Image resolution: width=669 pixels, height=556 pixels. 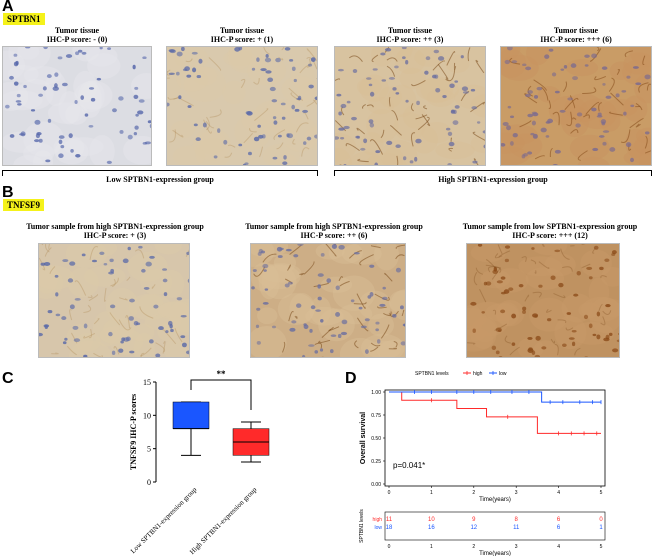 I want to click on significance-bracket, so click(x=221, y=394).